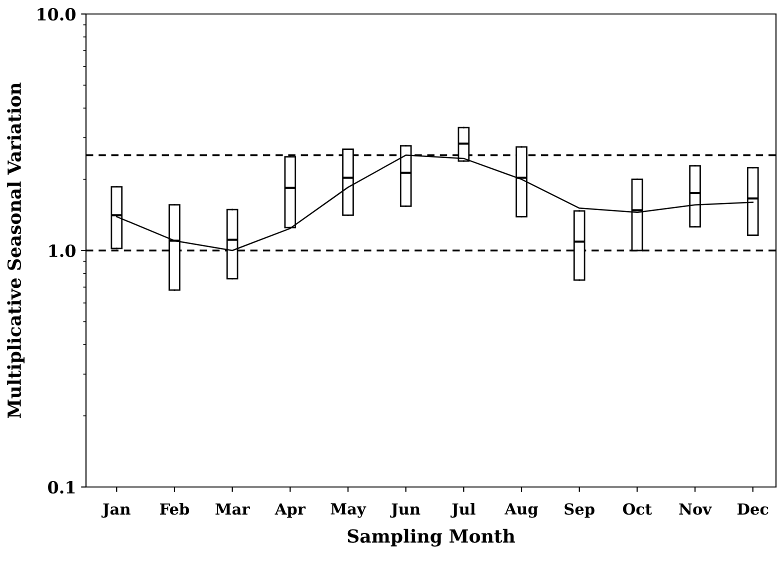 This screenshot has height=569, width=777. Describe the element at coordinates (463, 510) in the screenshot. I see `x-tick-label: Jul` at that location.